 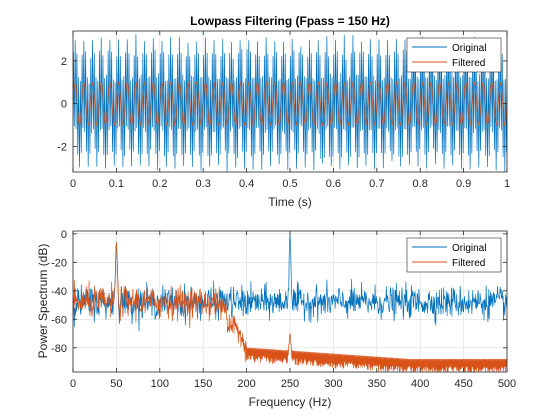 I want to click on series-line-filtered, so click(x=290, y=104).